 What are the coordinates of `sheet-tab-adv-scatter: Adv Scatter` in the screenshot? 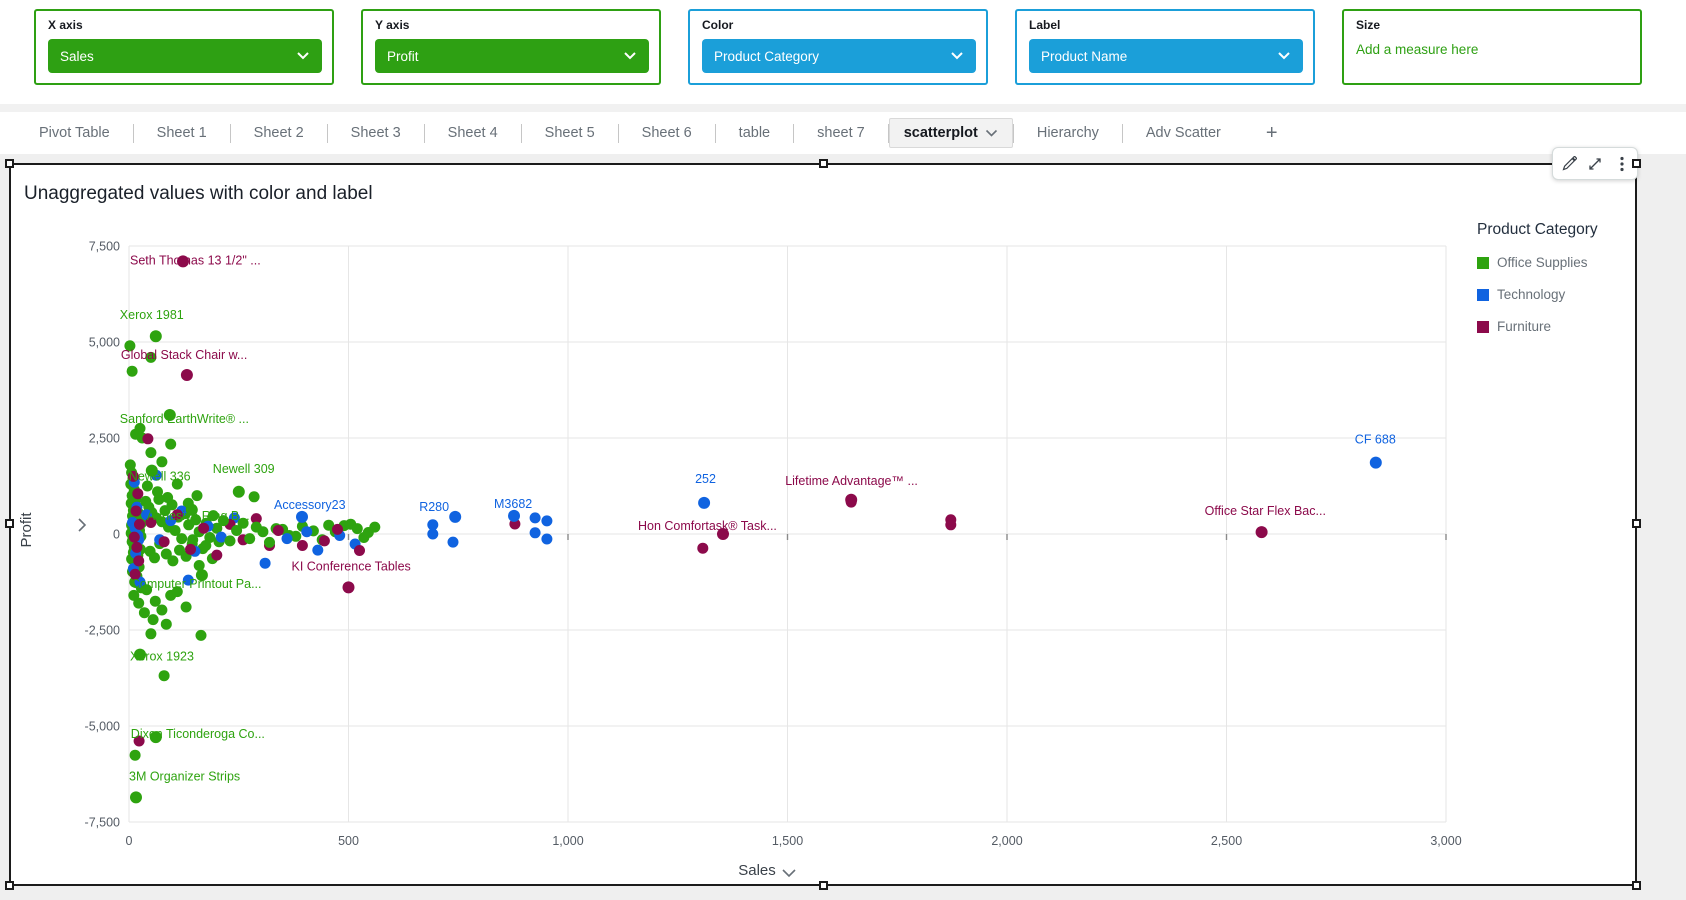 It's located at (1183, 133).